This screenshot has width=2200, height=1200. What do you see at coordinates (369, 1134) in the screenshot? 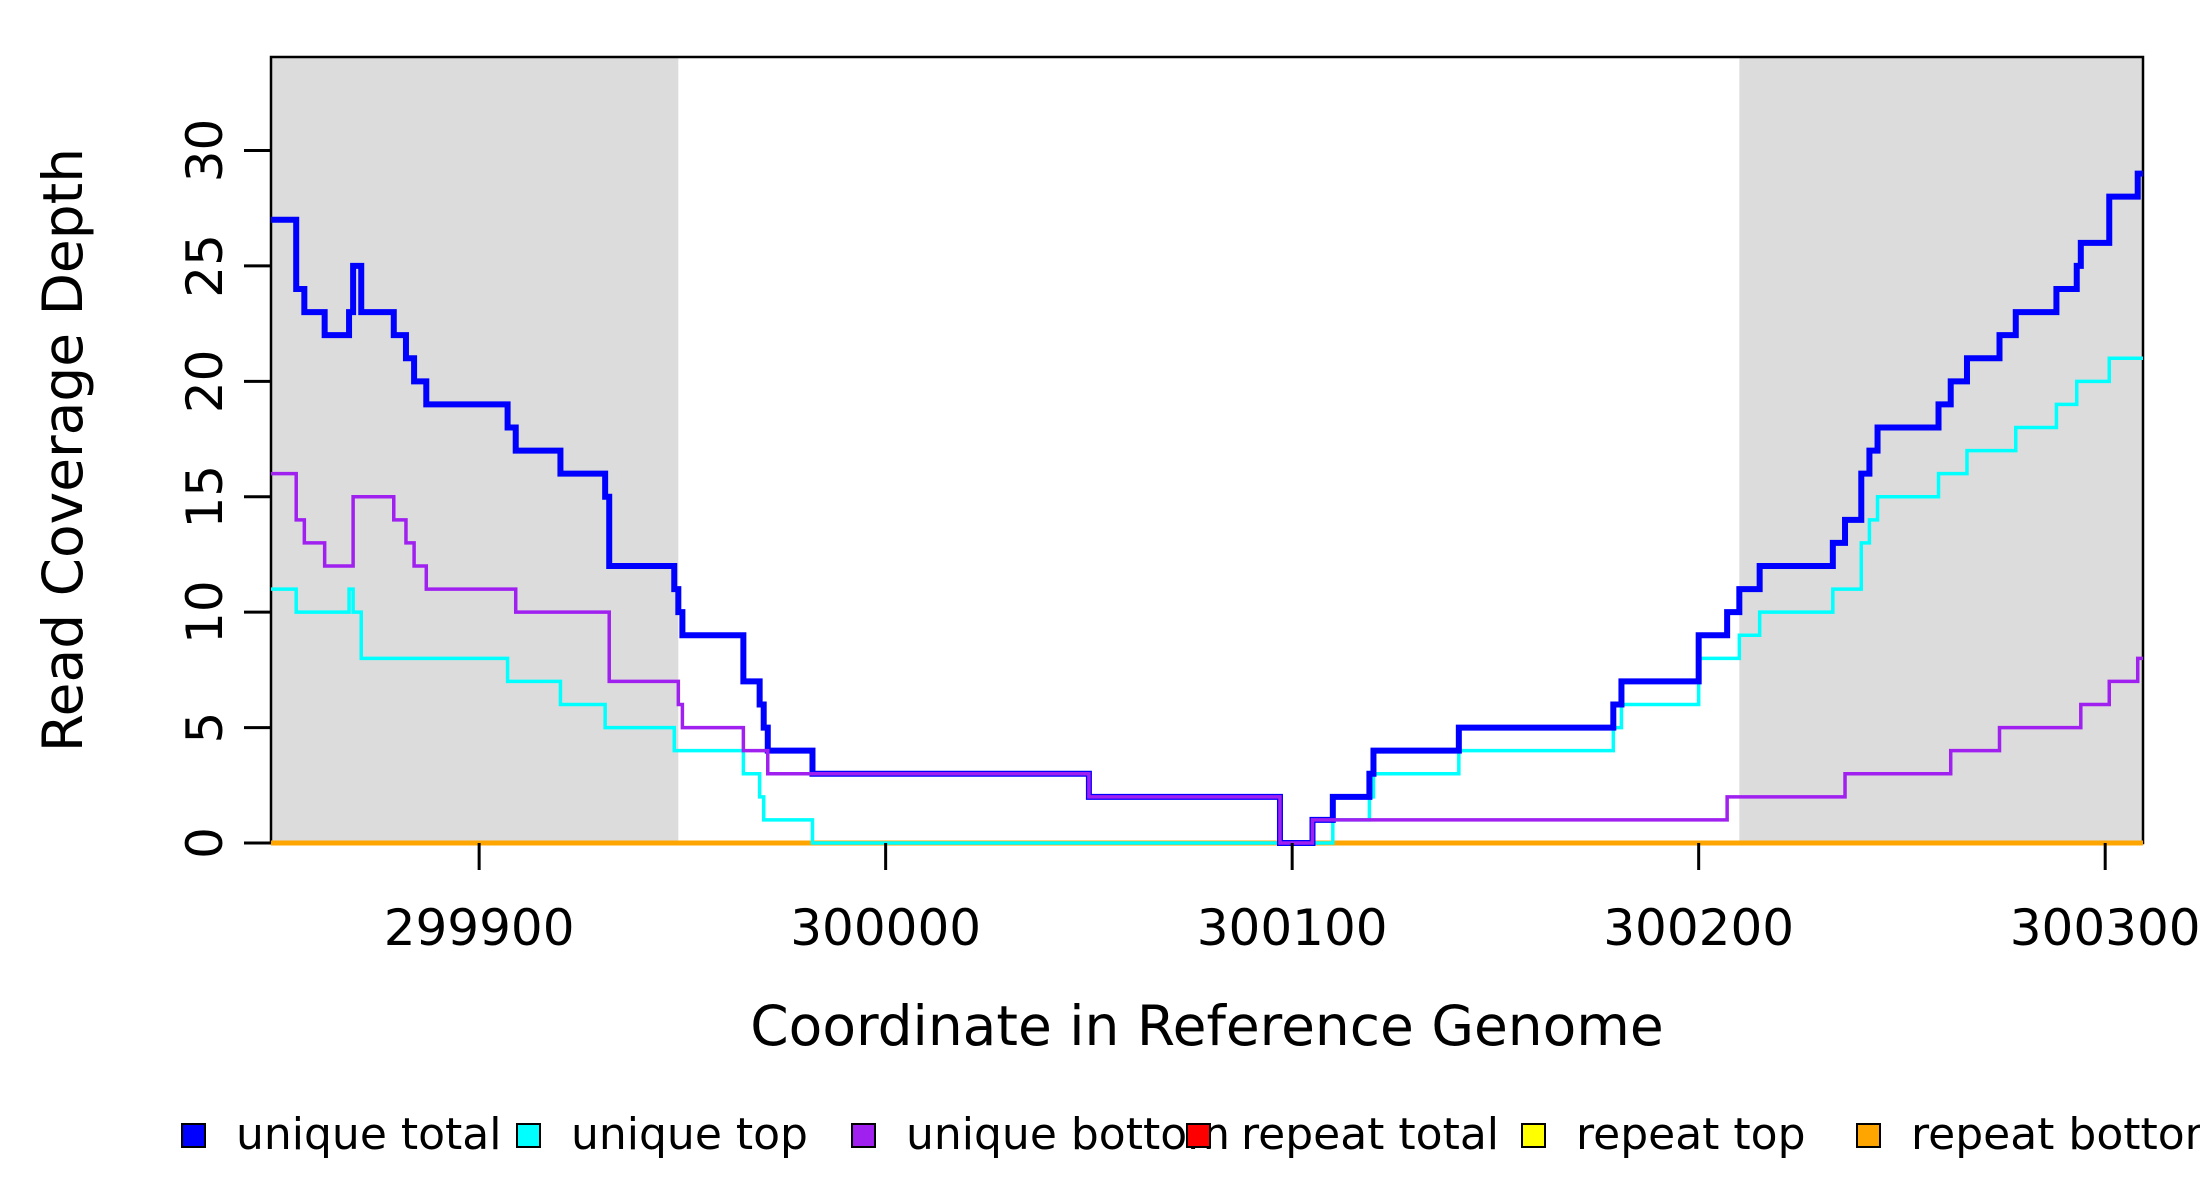
I see `legend-label: unique total` at bounding box center [369, 1134].